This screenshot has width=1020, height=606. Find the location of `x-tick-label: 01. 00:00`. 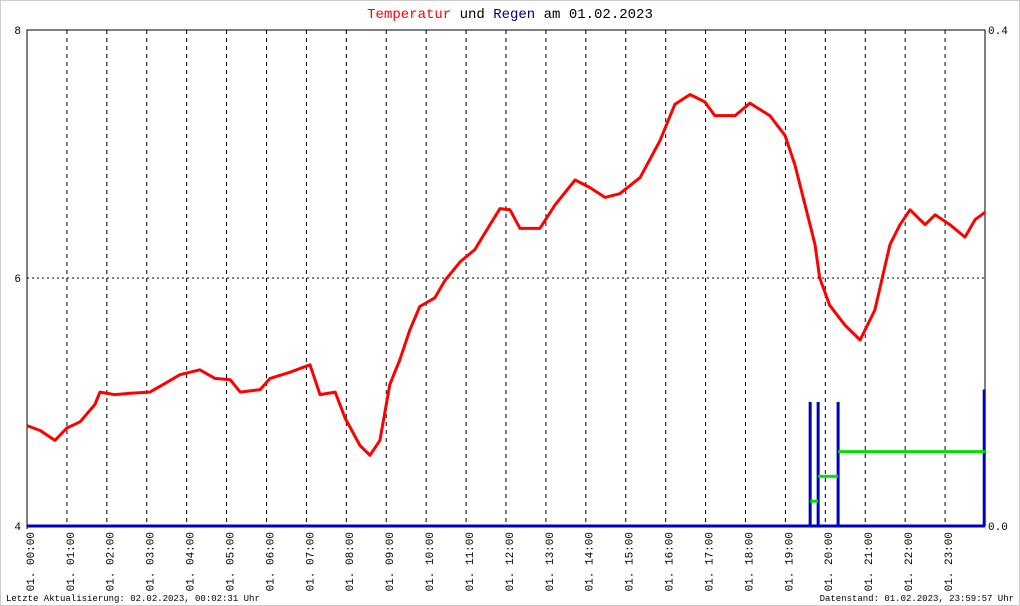

x-tick-label: 01. 00:00 is located at coordinates (32, 561).